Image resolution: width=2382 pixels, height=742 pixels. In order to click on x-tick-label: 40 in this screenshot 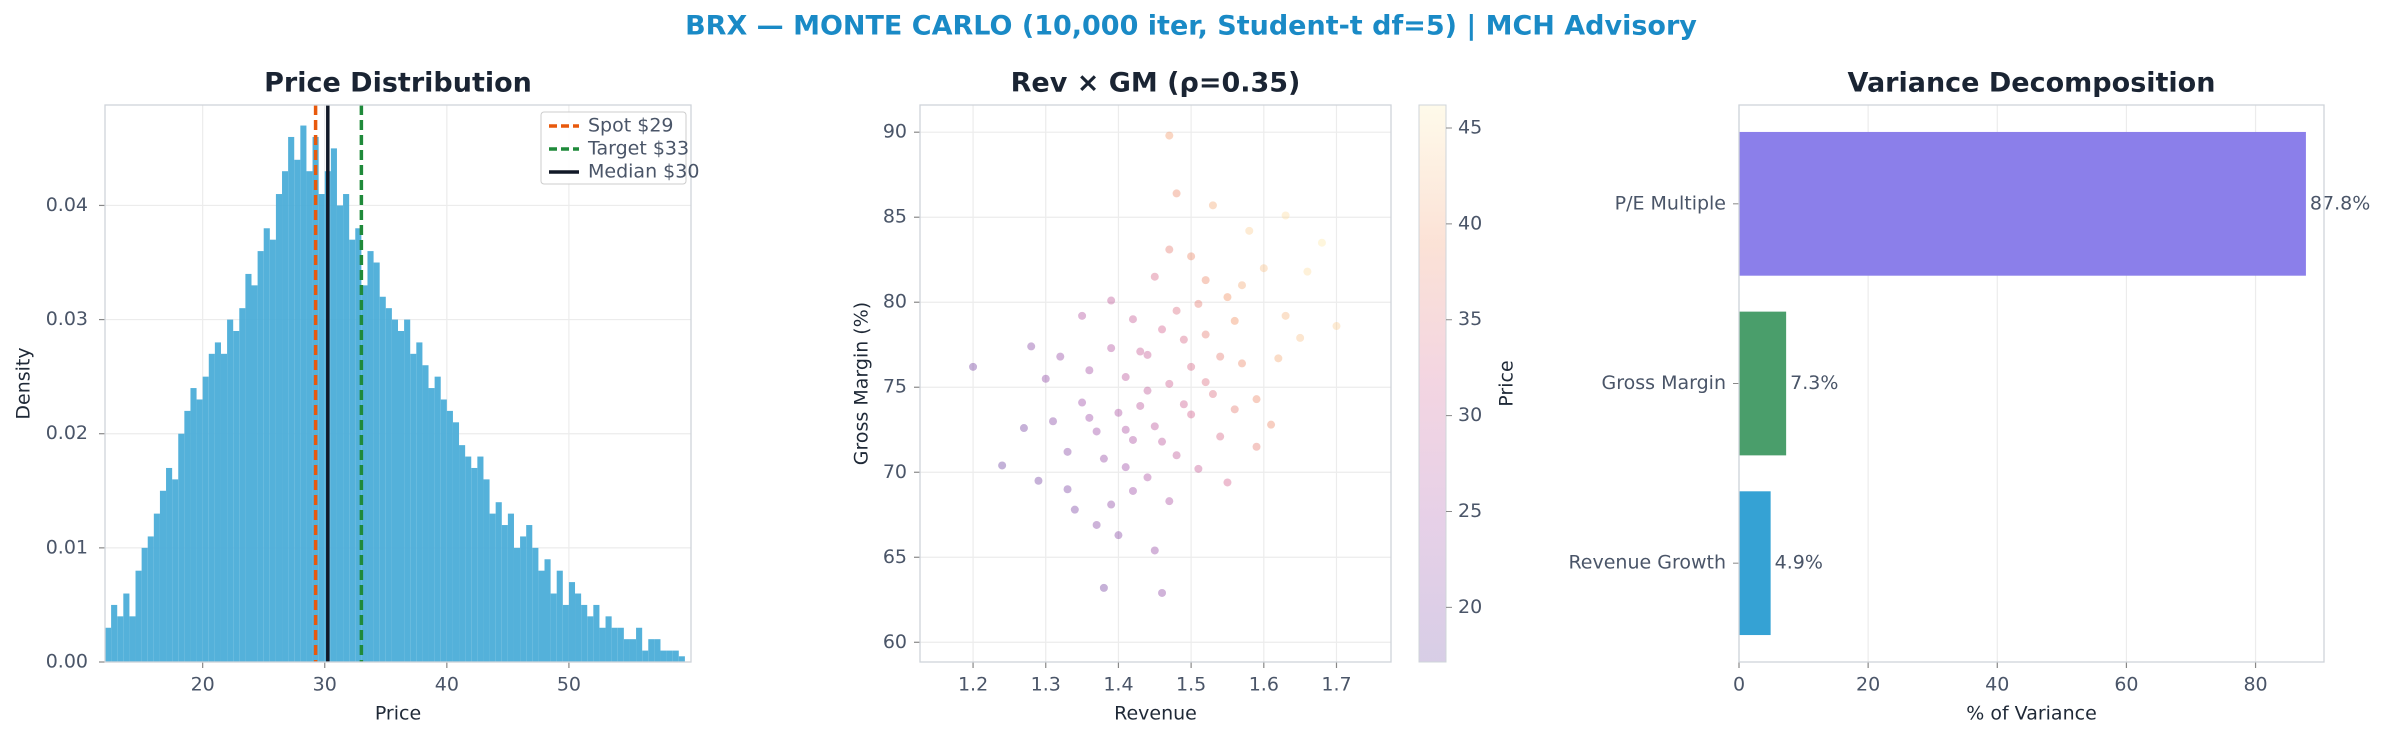, I will do `click(447, 685)`.